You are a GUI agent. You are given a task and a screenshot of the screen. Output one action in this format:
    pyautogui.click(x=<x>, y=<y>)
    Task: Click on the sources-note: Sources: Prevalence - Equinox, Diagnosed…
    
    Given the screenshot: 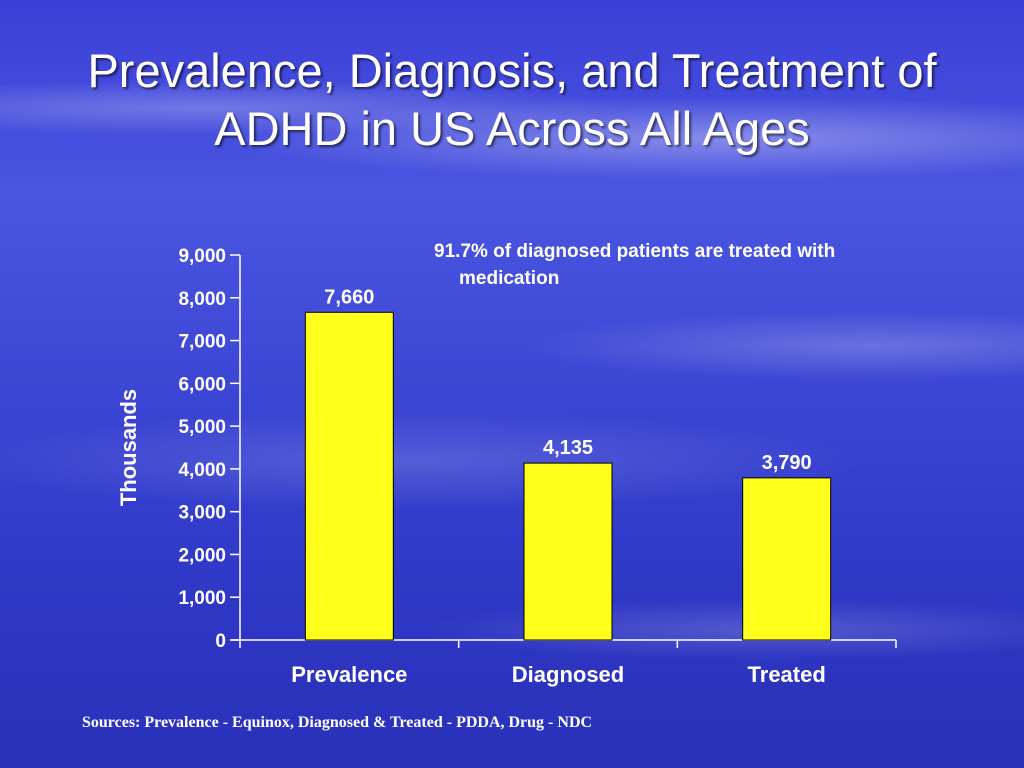 What is the action you would take?
    pyautogui.click(x=337, y=722)
    